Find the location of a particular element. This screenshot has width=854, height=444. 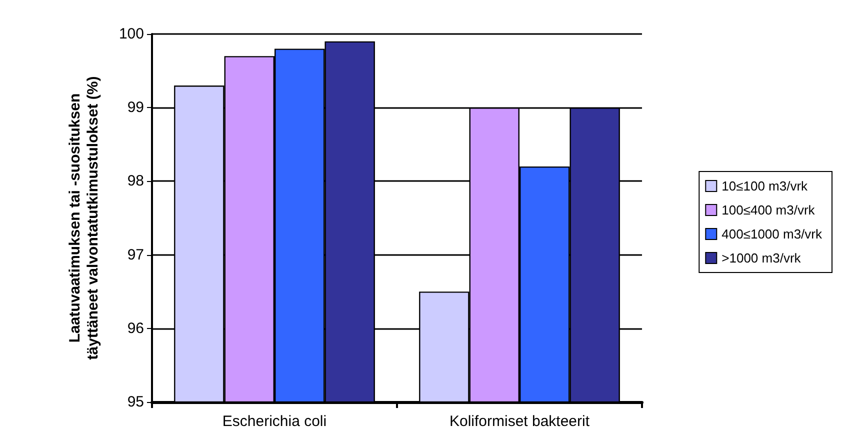

legend-label: 10≤100 m3/vrk is located at coordinates (765, 186).